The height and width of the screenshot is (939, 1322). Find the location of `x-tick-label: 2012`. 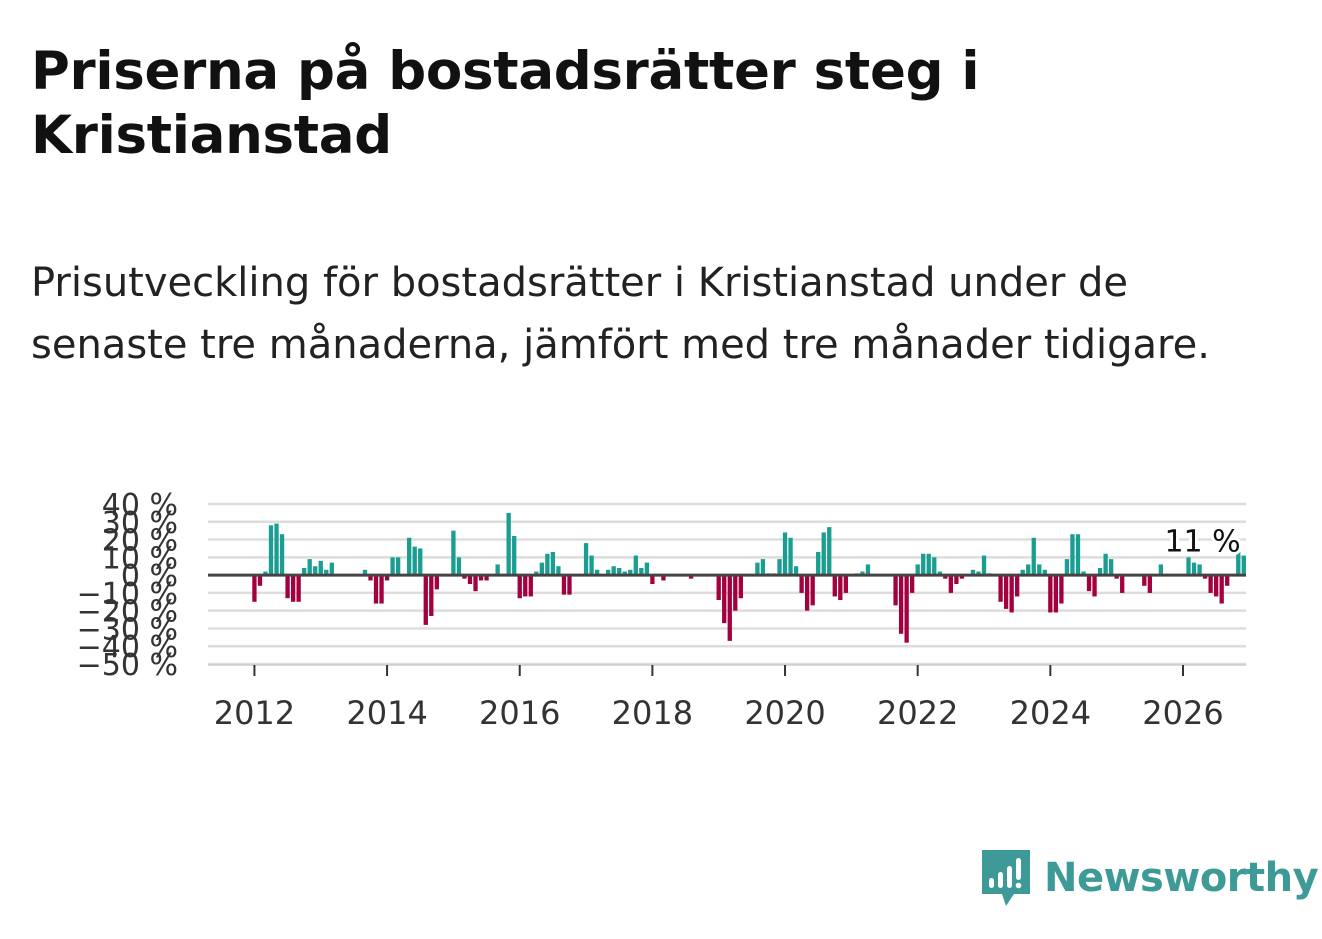

x-tick-label: 2012 is located at coordinates (254, 712).